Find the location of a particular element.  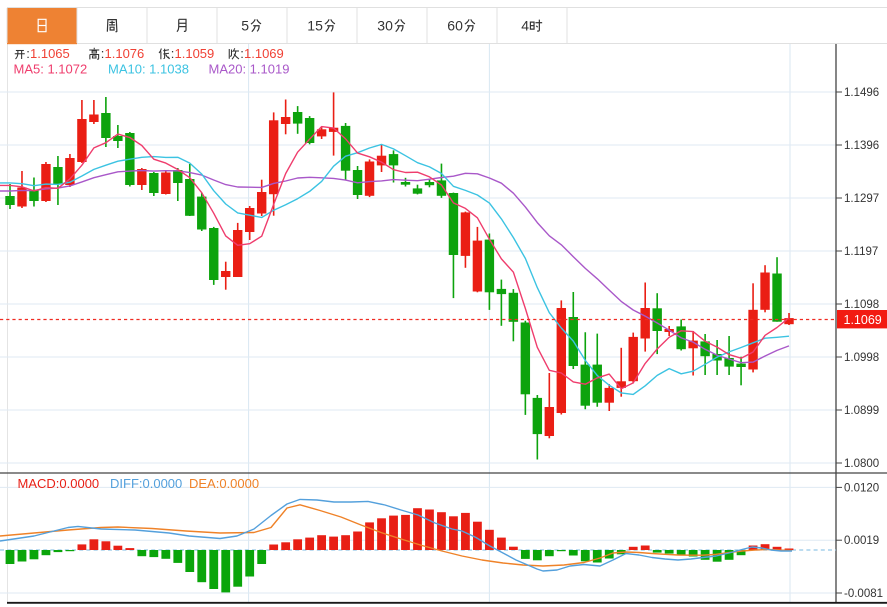

svg-text: 1.1098 is located at coordinates (861, 305).